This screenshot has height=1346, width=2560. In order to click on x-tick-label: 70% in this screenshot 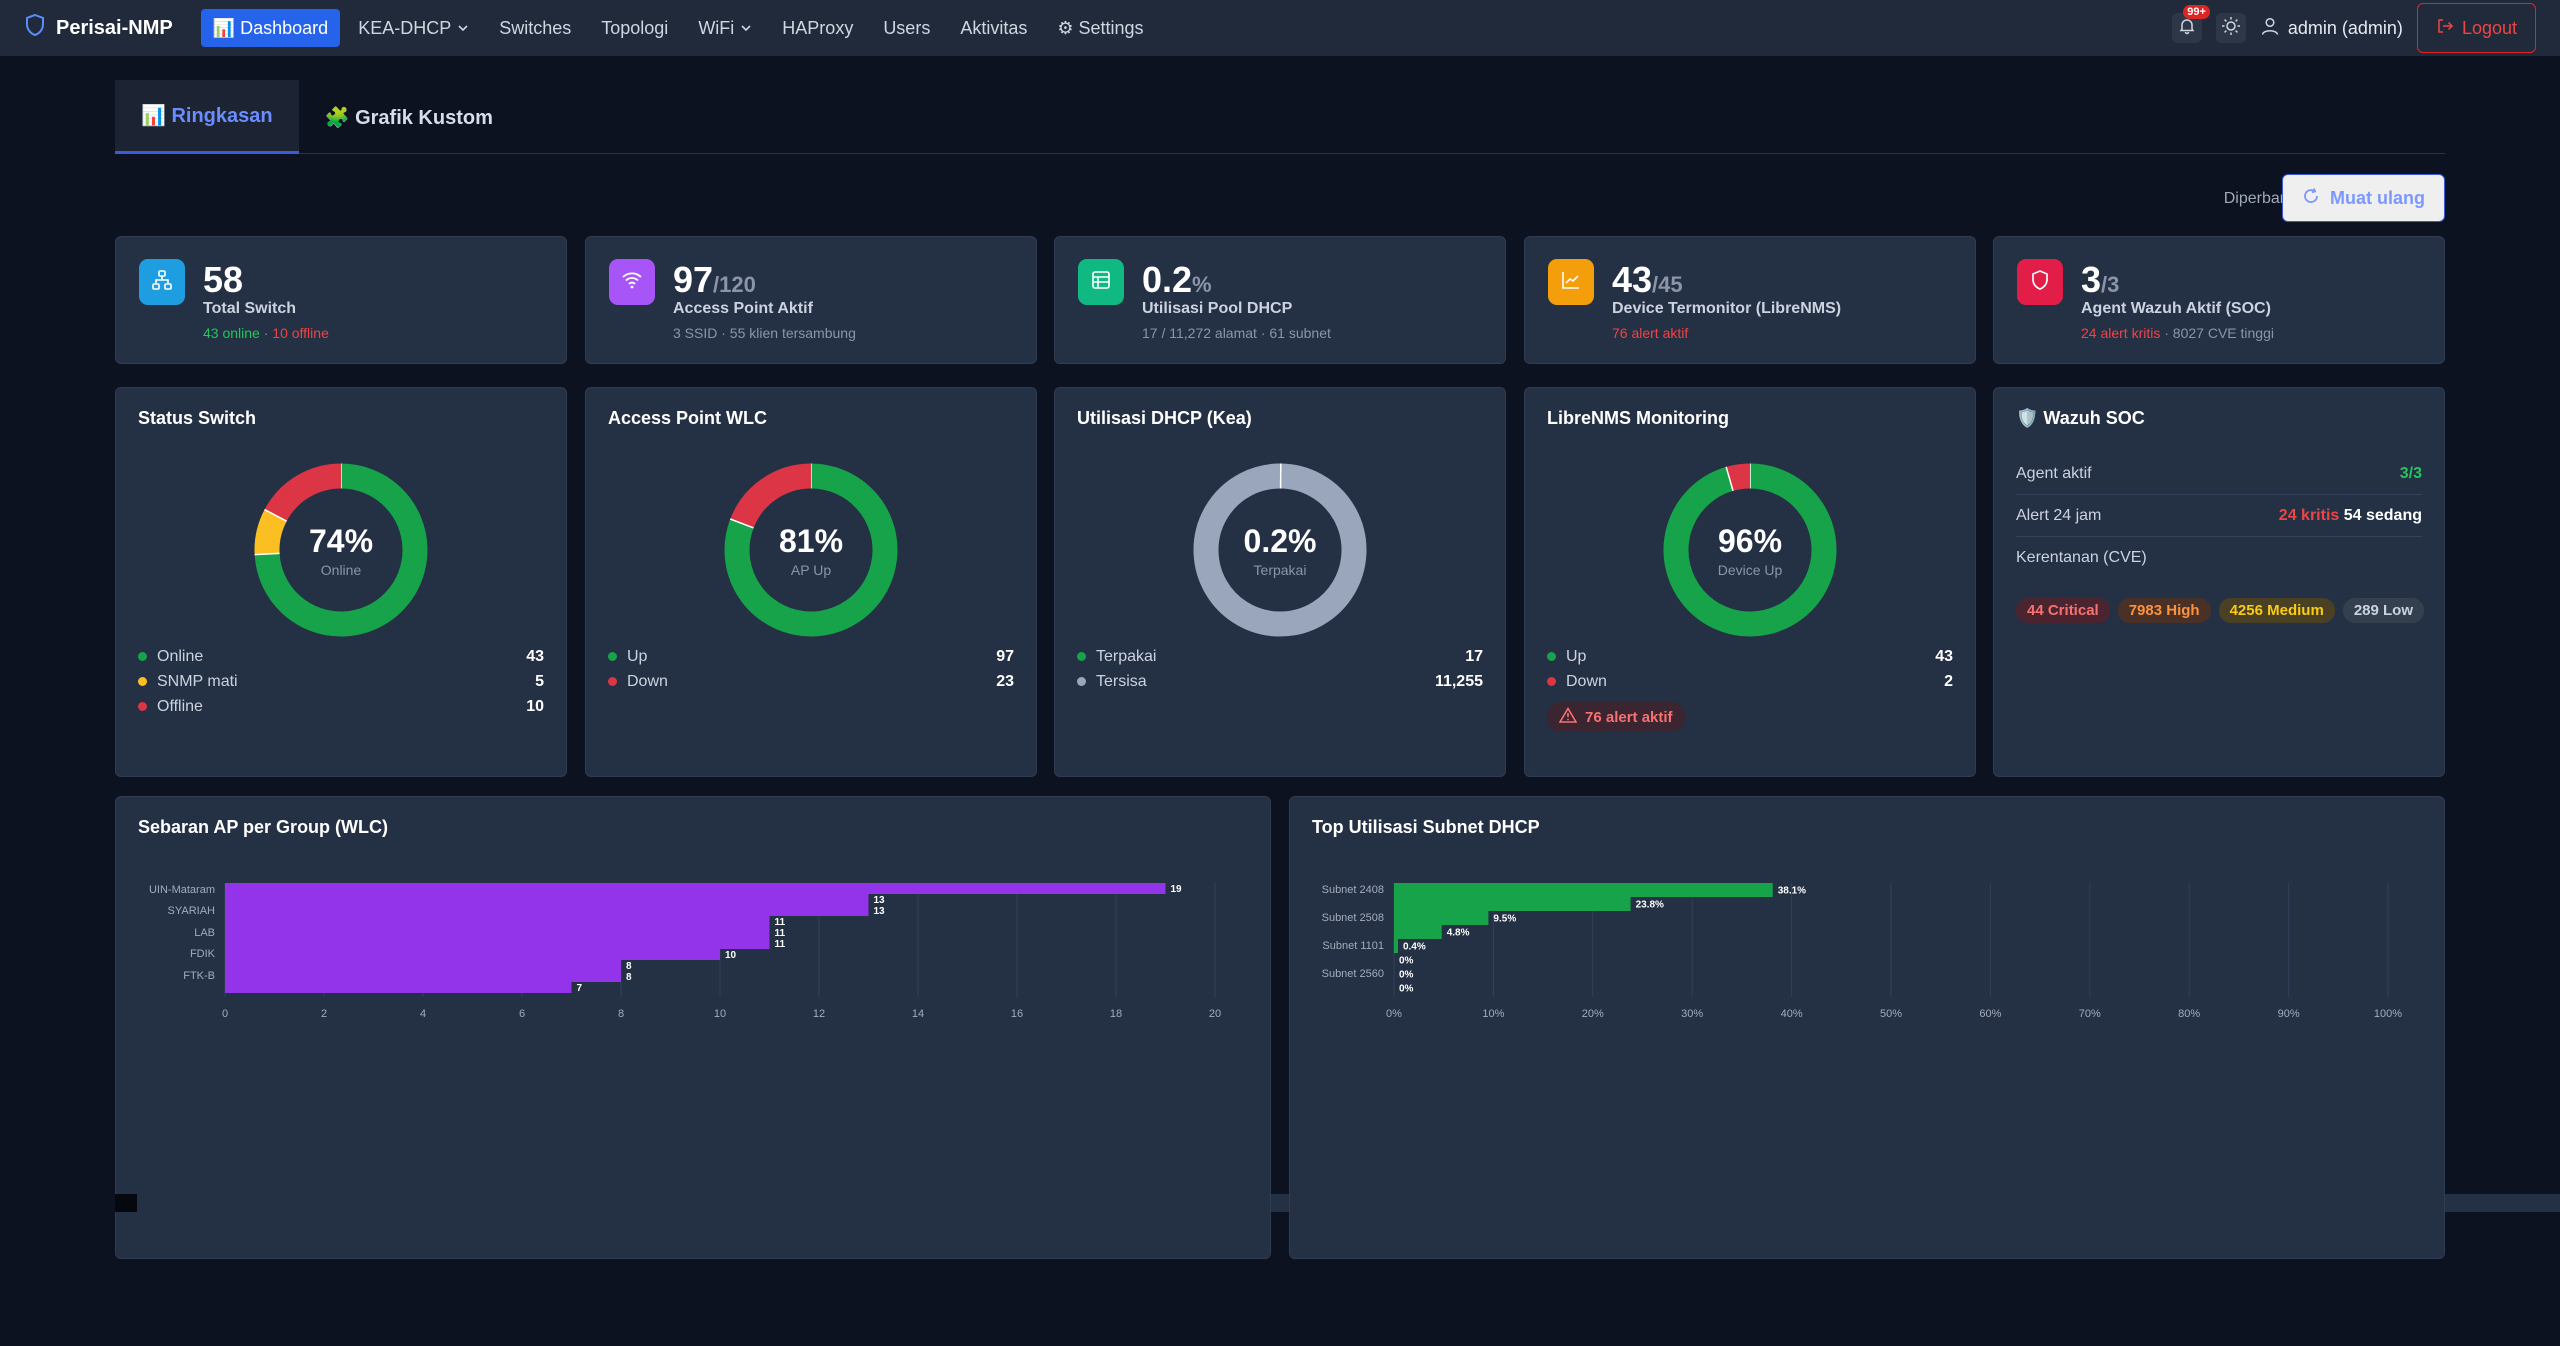, I will do `click(2090, 1014)`.